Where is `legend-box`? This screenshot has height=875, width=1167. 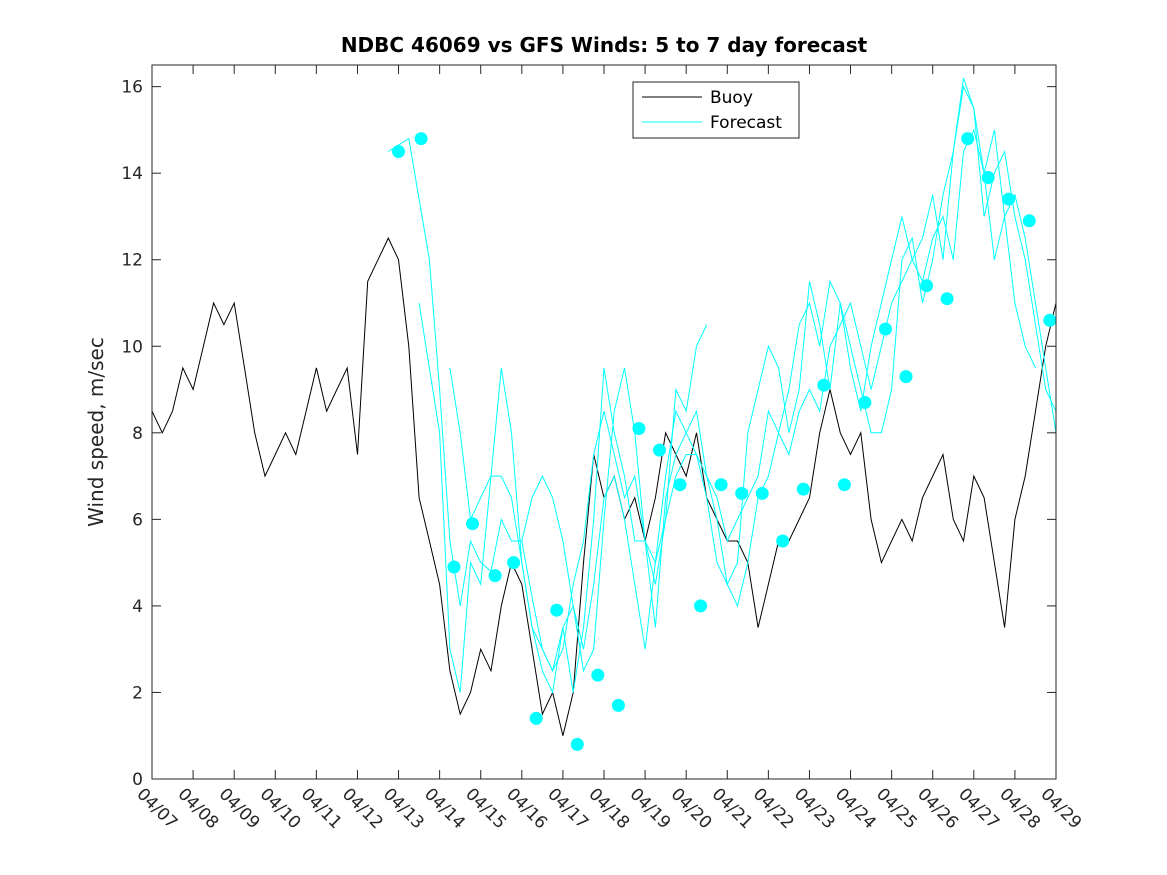 legend-box is located at coordinates (716, 110).